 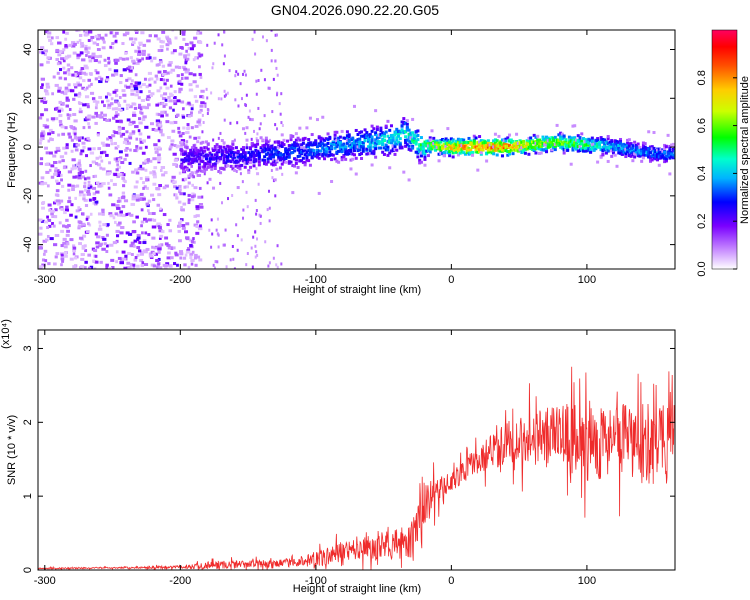 What do you see at coordinates (6, 334) in the screenshot?
I see `snr-y-scale-label: (x10⁴)` at bounding box center [6, 334].